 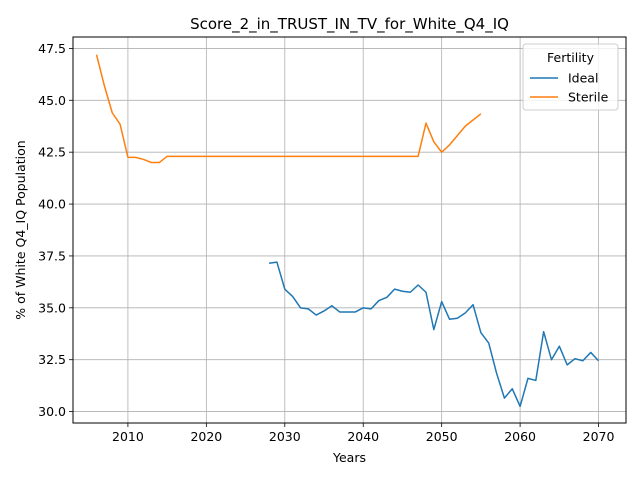 I want to click on y-tick-label: 42.5, so click(x=52, y=152).